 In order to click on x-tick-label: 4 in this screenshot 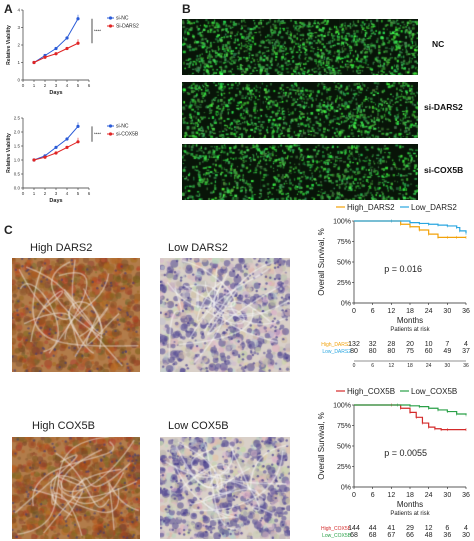, I will do `click(67, 85)`.